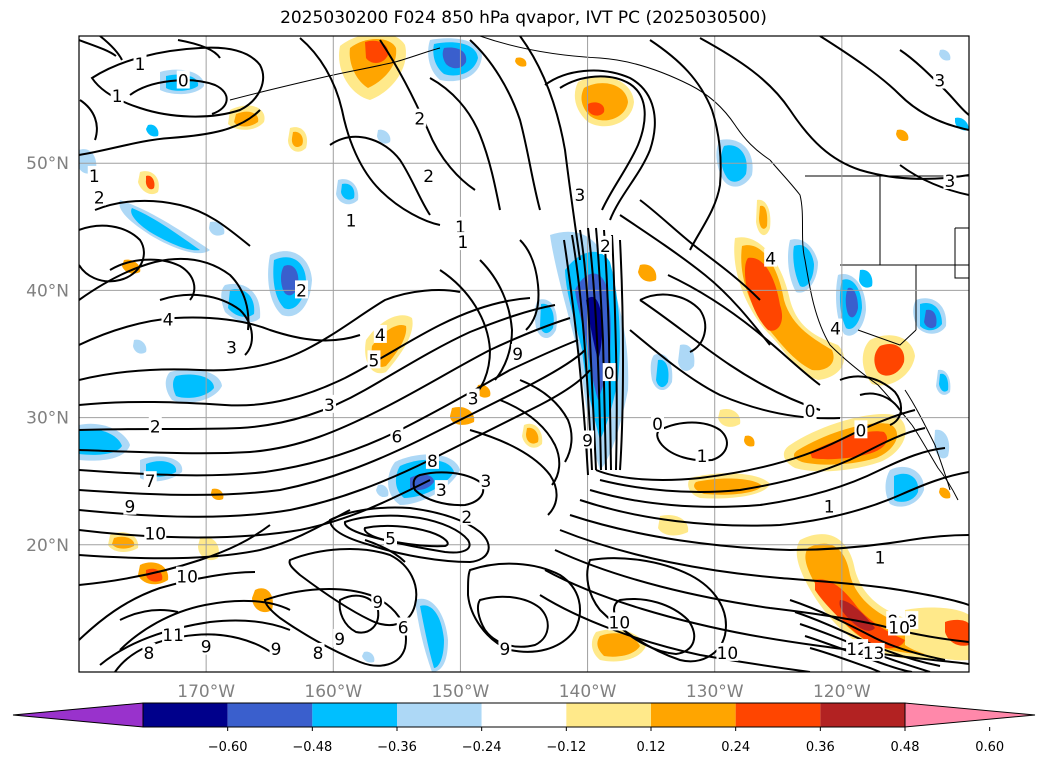  Describe the element at coordinates (461, 692) in the screenshot. I see `x-tick-label: 150°W` at that location.